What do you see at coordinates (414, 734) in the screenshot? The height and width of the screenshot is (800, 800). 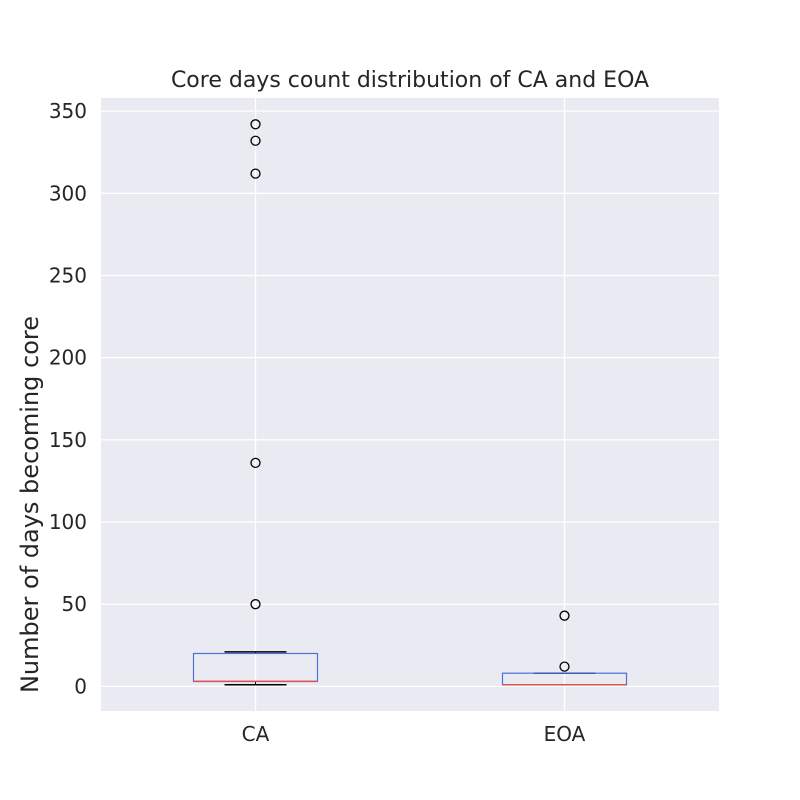 I see `x-tick-labels: CA EOA` at bounding box center [414, 734].